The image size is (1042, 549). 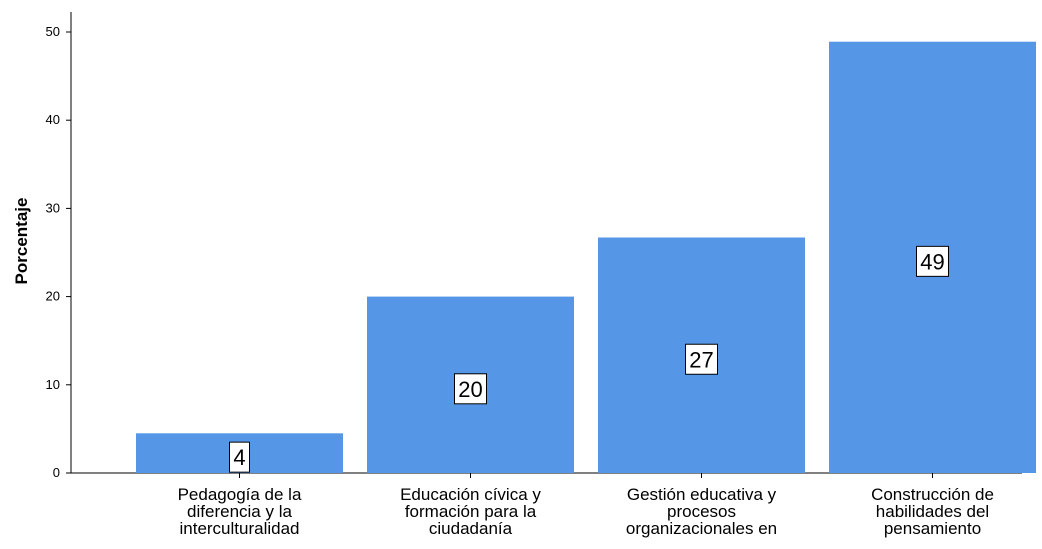 I want to click on x-category-label-line: diferencia y la, so click(x=239, y=511).